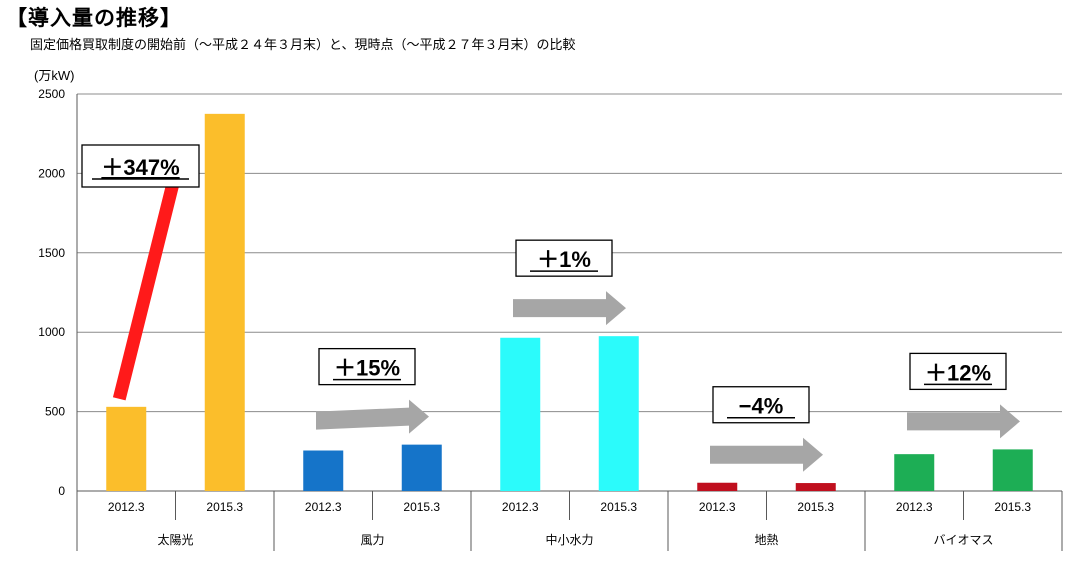 The width and height of the screenshot is (1080, 570). I want to click on change-label: ＋15%, so click(367, 368).